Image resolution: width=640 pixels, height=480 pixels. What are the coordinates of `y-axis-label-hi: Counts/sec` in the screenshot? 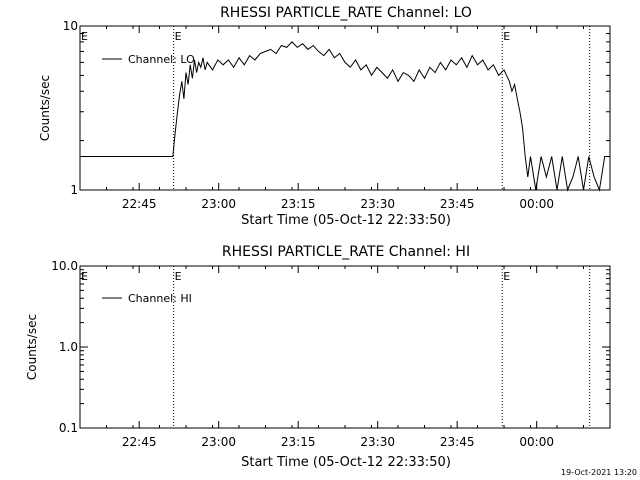 It's located at (32, 347).